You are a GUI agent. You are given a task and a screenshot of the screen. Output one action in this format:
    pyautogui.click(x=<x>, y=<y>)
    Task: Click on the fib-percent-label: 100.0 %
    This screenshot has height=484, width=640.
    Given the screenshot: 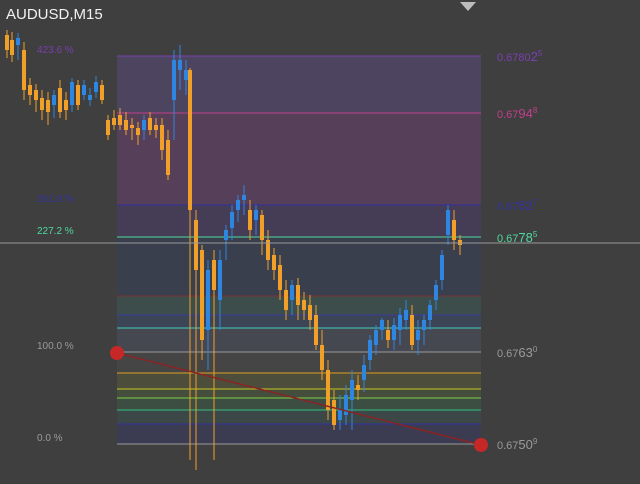 What is the action you would take?
    pyautogui.click(x=55, y=346)
    